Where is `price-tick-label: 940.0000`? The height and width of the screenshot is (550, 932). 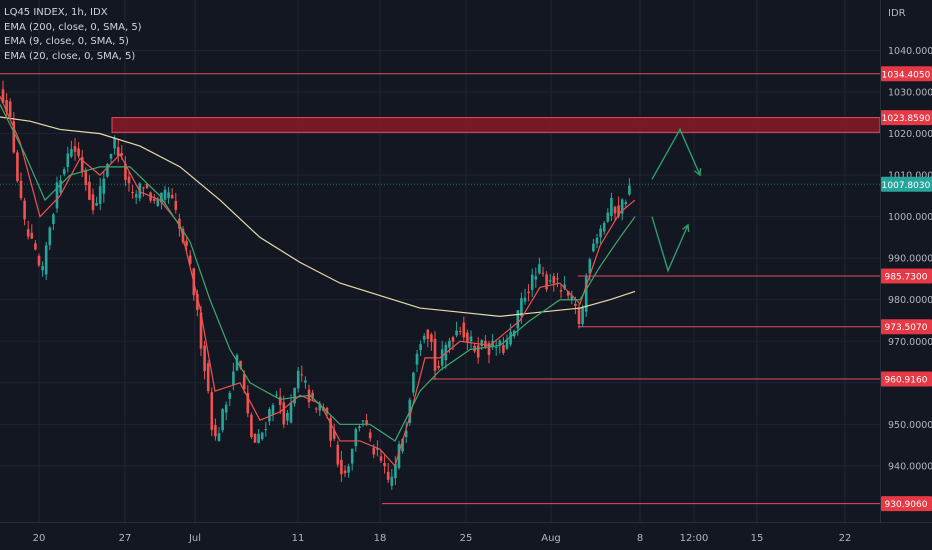 price-tick-label: 940.0000 is located at coordinates (910, 466).